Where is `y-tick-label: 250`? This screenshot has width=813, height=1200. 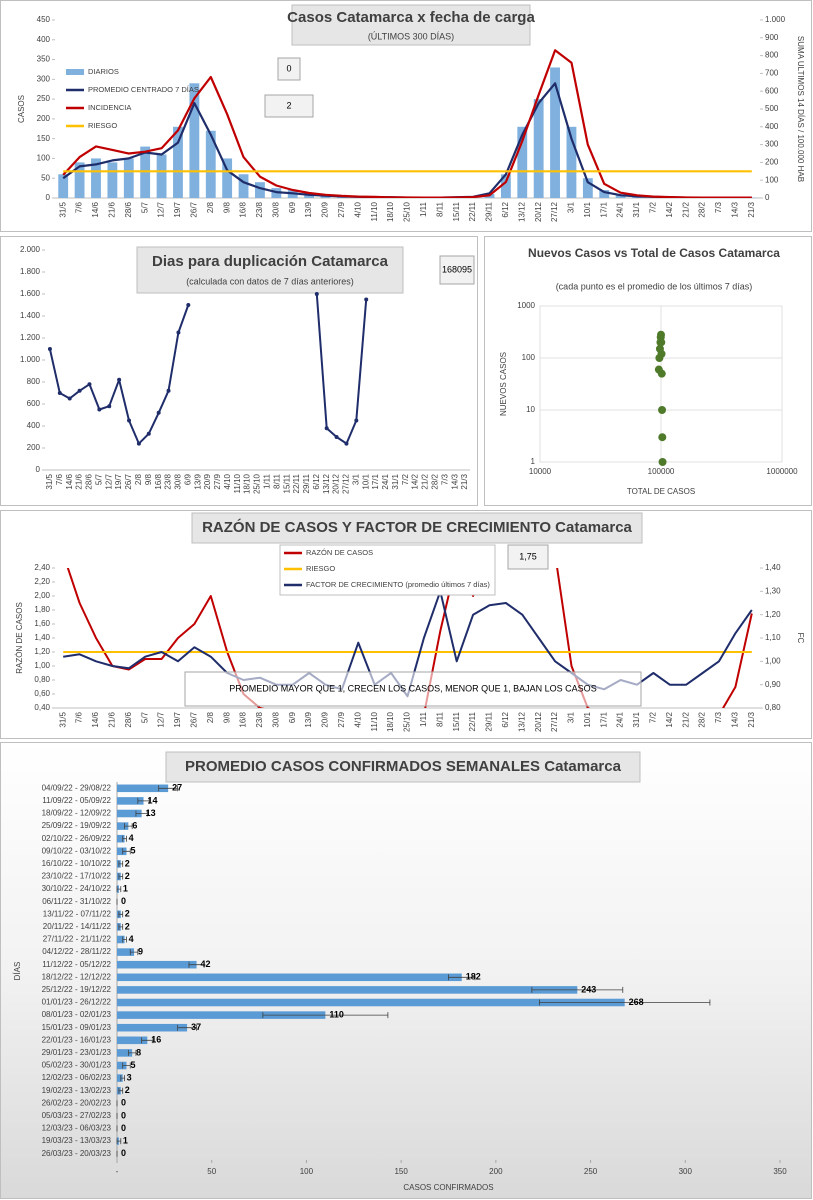 y-tick-label: 250 is located at coordinates (44, 98).